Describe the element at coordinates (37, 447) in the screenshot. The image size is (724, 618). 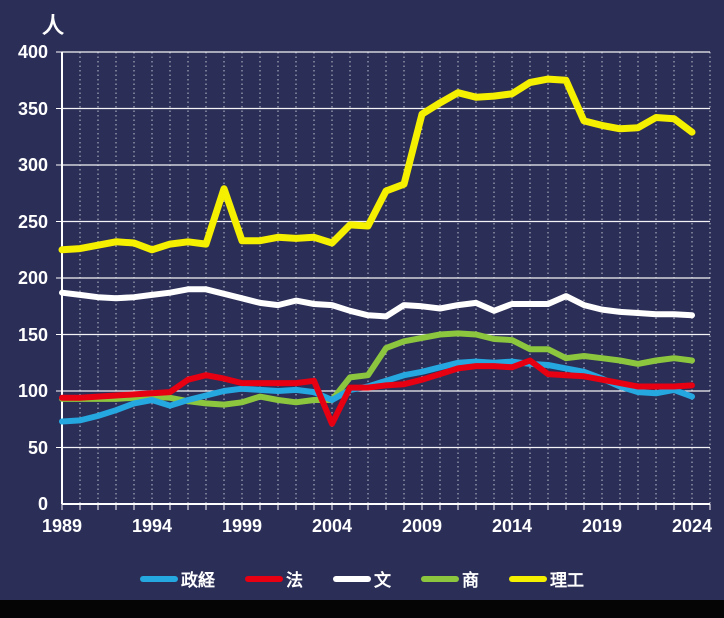
I see `y-axis-tick-label: 50` at that location.